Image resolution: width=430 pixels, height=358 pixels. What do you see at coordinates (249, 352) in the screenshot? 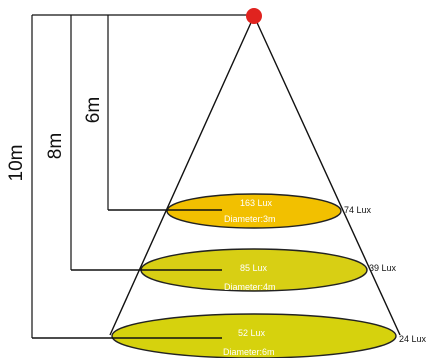
I see `ring-6m-diameter: Diameter:6m` at bounding box center [249, 352].